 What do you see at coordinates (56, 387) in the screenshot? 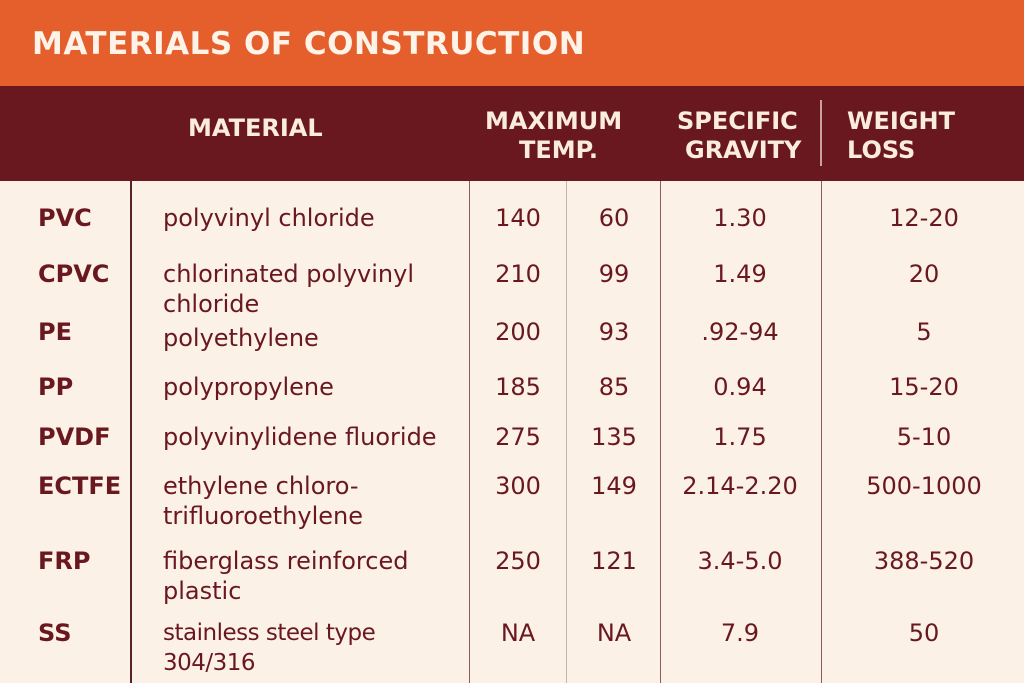
I see `material-abbreviation: PP` at bounding box center [56, 387].